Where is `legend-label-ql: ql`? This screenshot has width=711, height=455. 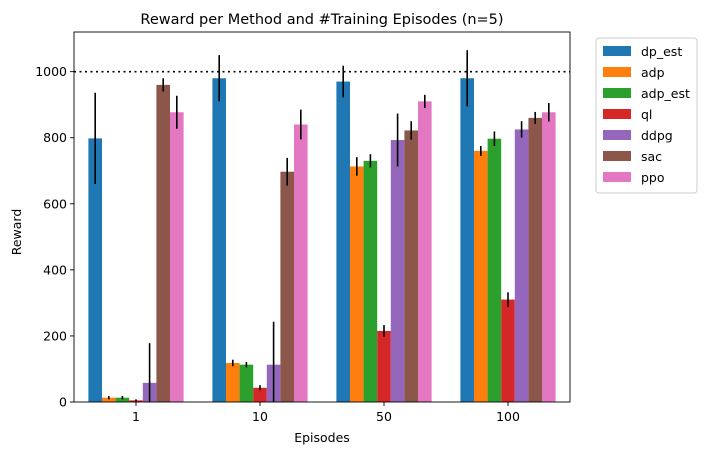 legend-label-ql: ql is located at coordinates (646, 114).